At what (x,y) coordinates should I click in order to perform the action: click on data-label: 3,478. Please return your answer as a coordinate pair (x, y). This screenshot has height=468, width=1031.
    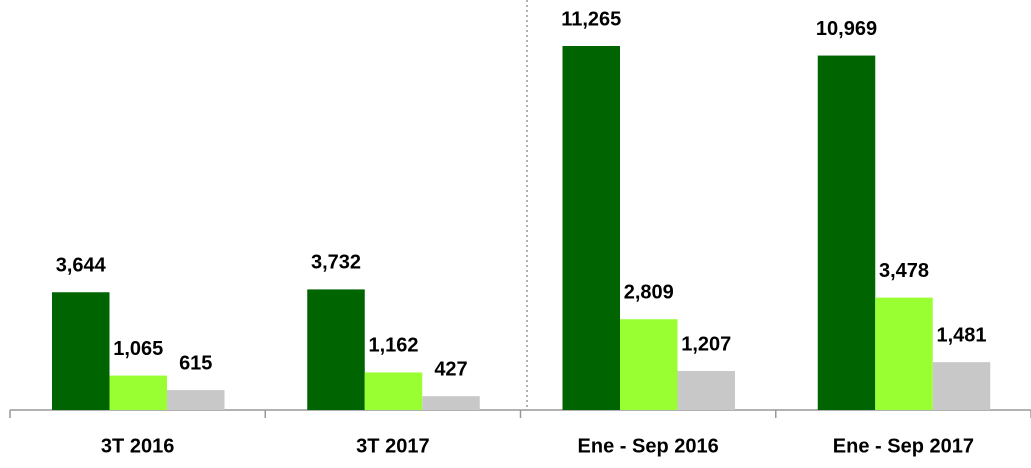
    Looking at the image, I should click on (904, 271).